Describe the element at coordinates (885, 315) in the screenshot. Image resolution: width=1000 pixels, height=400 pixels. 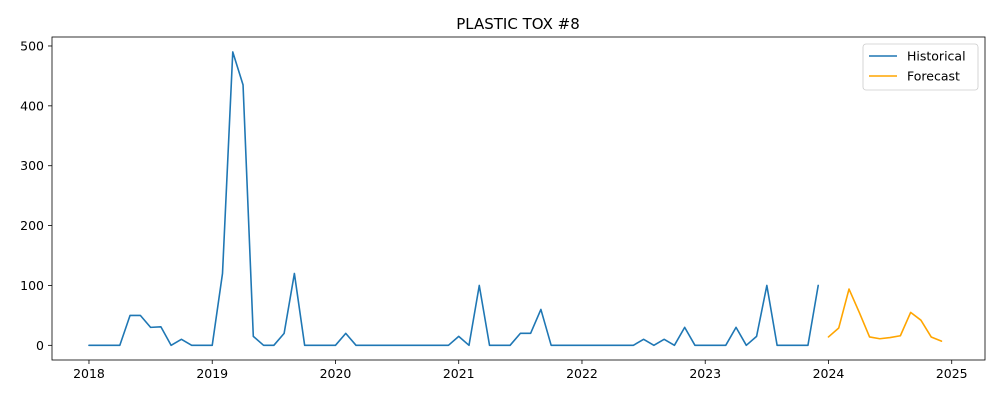
I see `series-line-forecast` at that location.